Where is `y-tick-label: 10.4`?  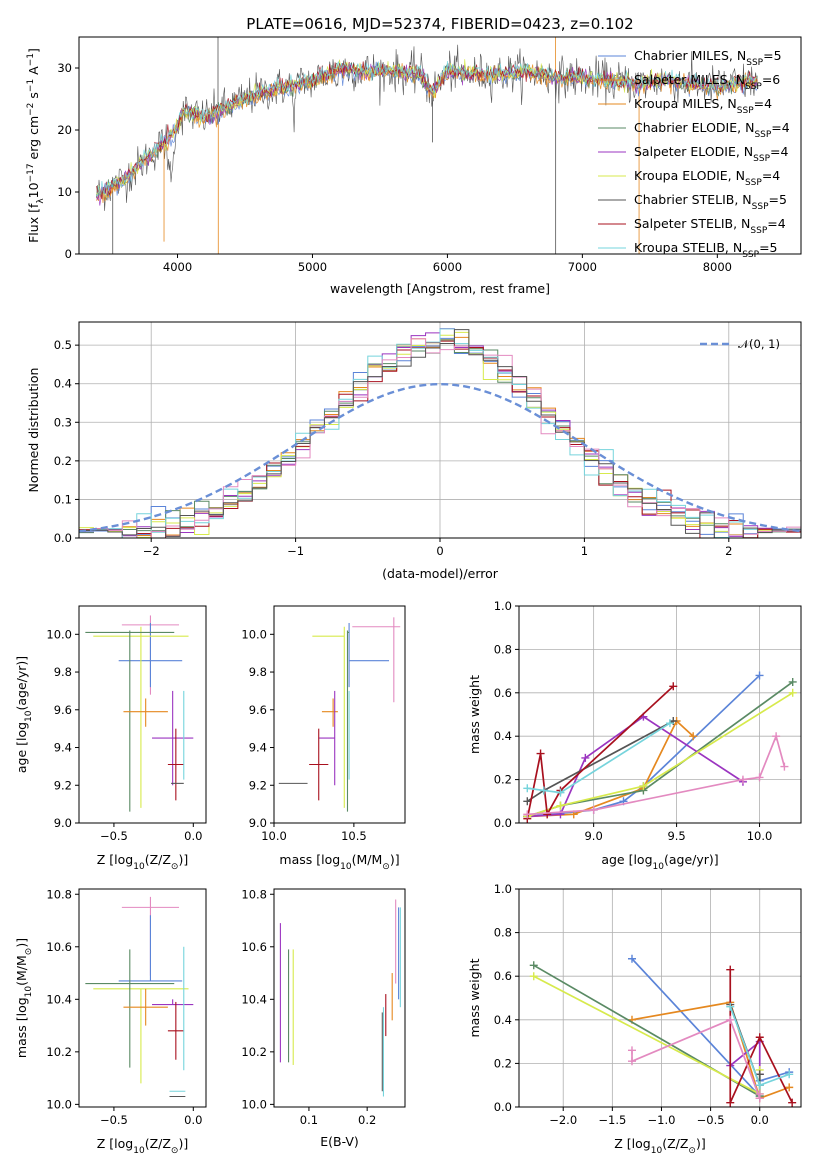
y-tick-label: 10.4 is located at coordinates (59, 999).